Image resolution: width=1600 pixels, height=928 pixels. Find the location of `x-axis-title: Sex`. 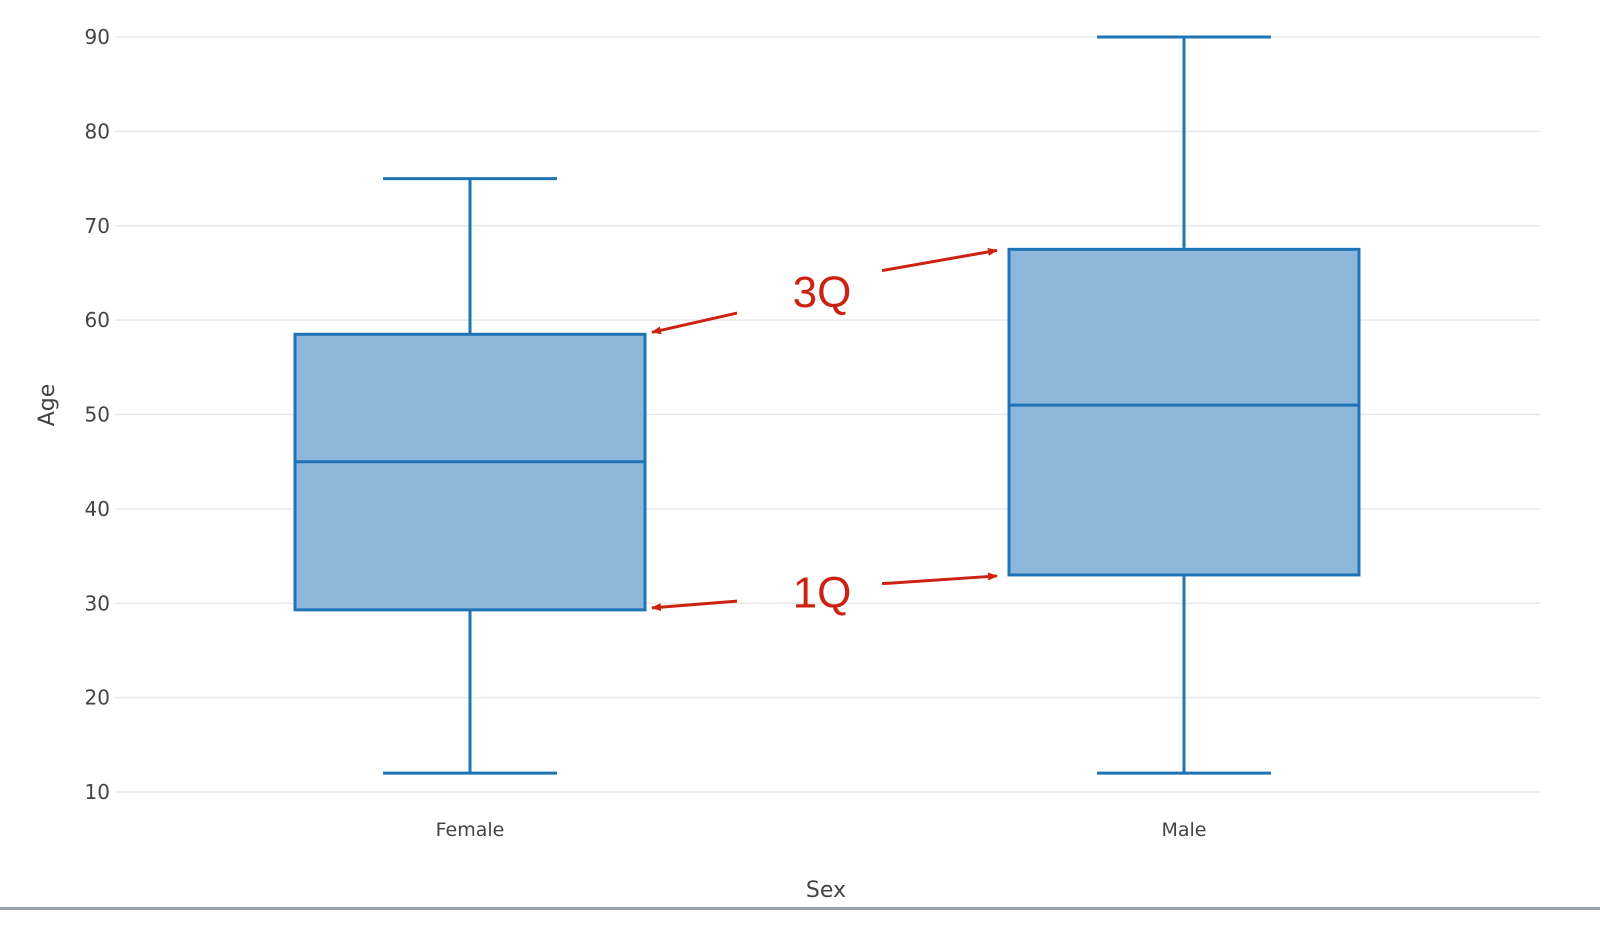

x-axis-title: Sex is located at coordinates (826, 890).